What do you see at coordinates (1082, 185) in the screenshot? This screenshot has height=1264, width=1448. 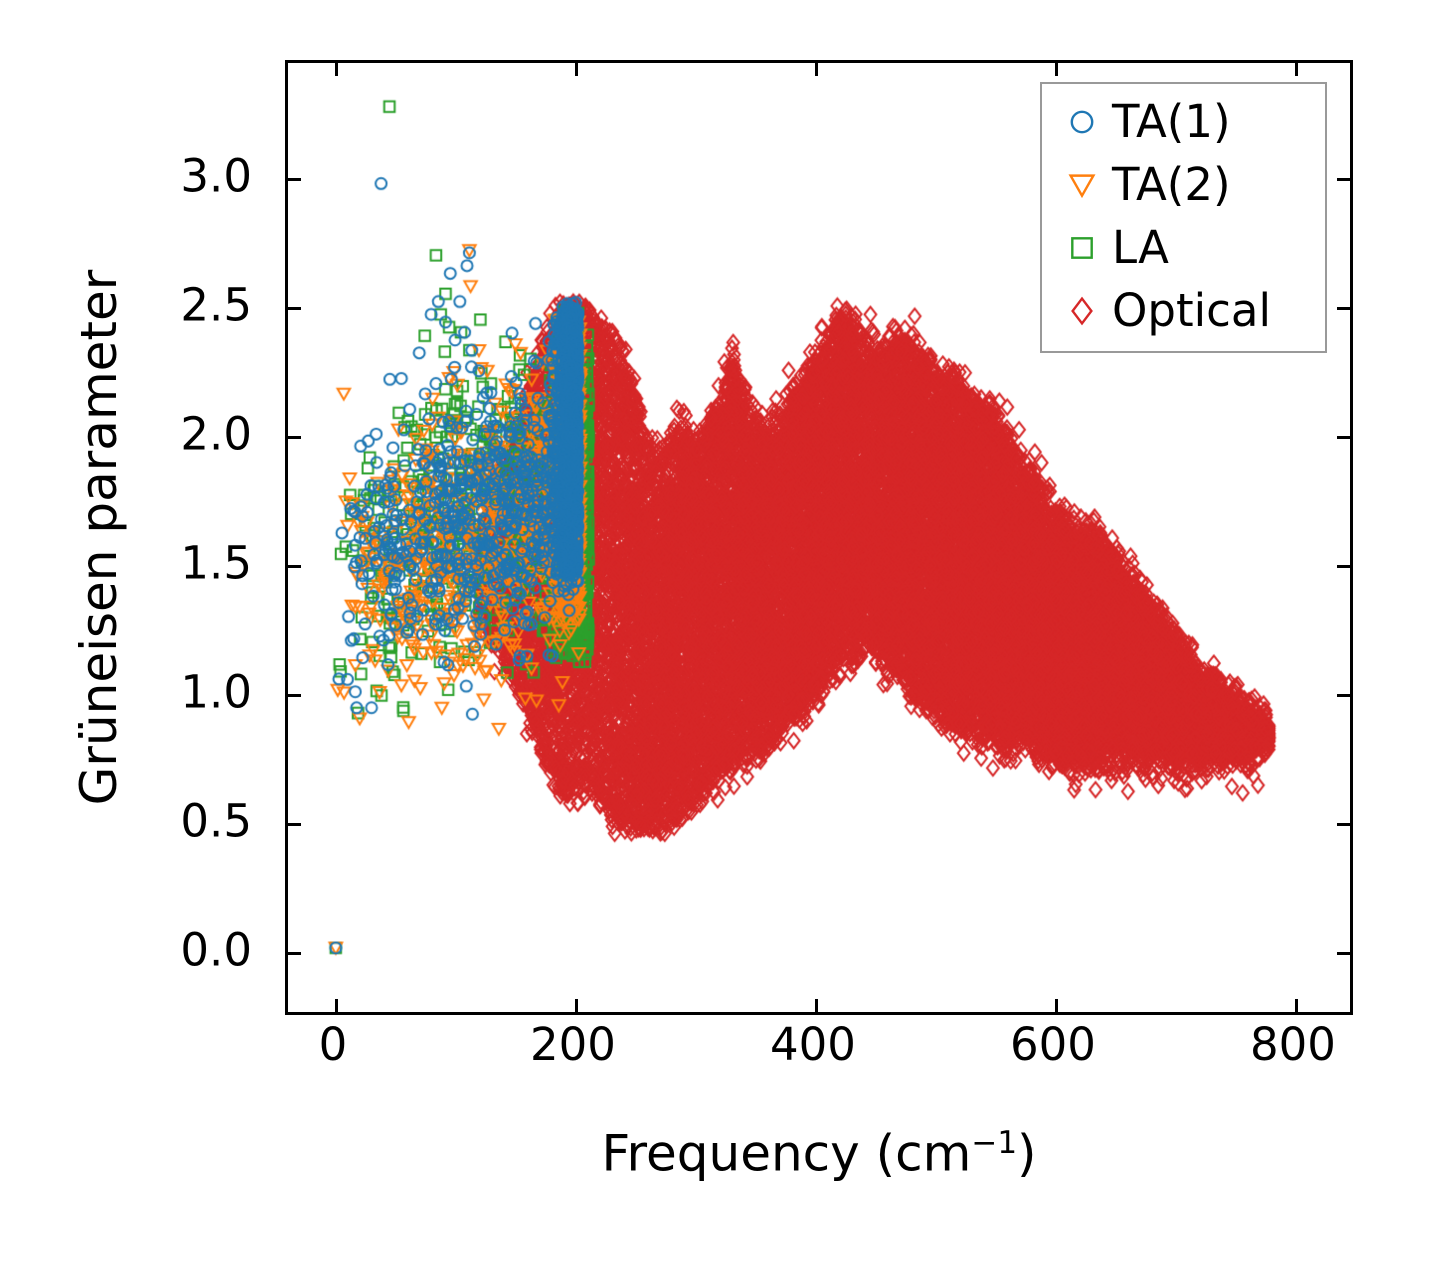 I see `triangle-down-icon` at bounding box center [1082, 185].